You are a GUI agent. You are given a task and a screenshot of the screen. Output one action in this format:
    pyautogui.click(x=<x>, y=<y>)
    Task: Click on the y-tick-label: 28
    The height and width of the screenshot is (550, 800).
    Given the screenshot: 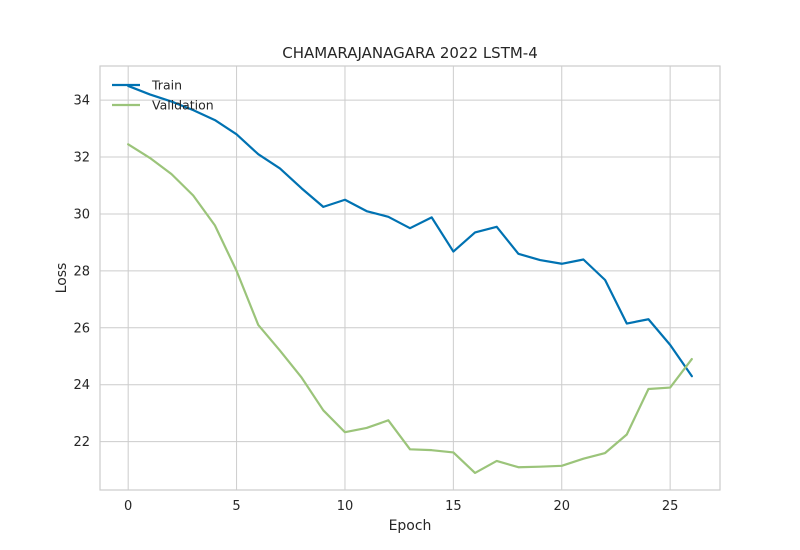 What is the action you would take?
    pyautogui.click(x=81, y=271)
    